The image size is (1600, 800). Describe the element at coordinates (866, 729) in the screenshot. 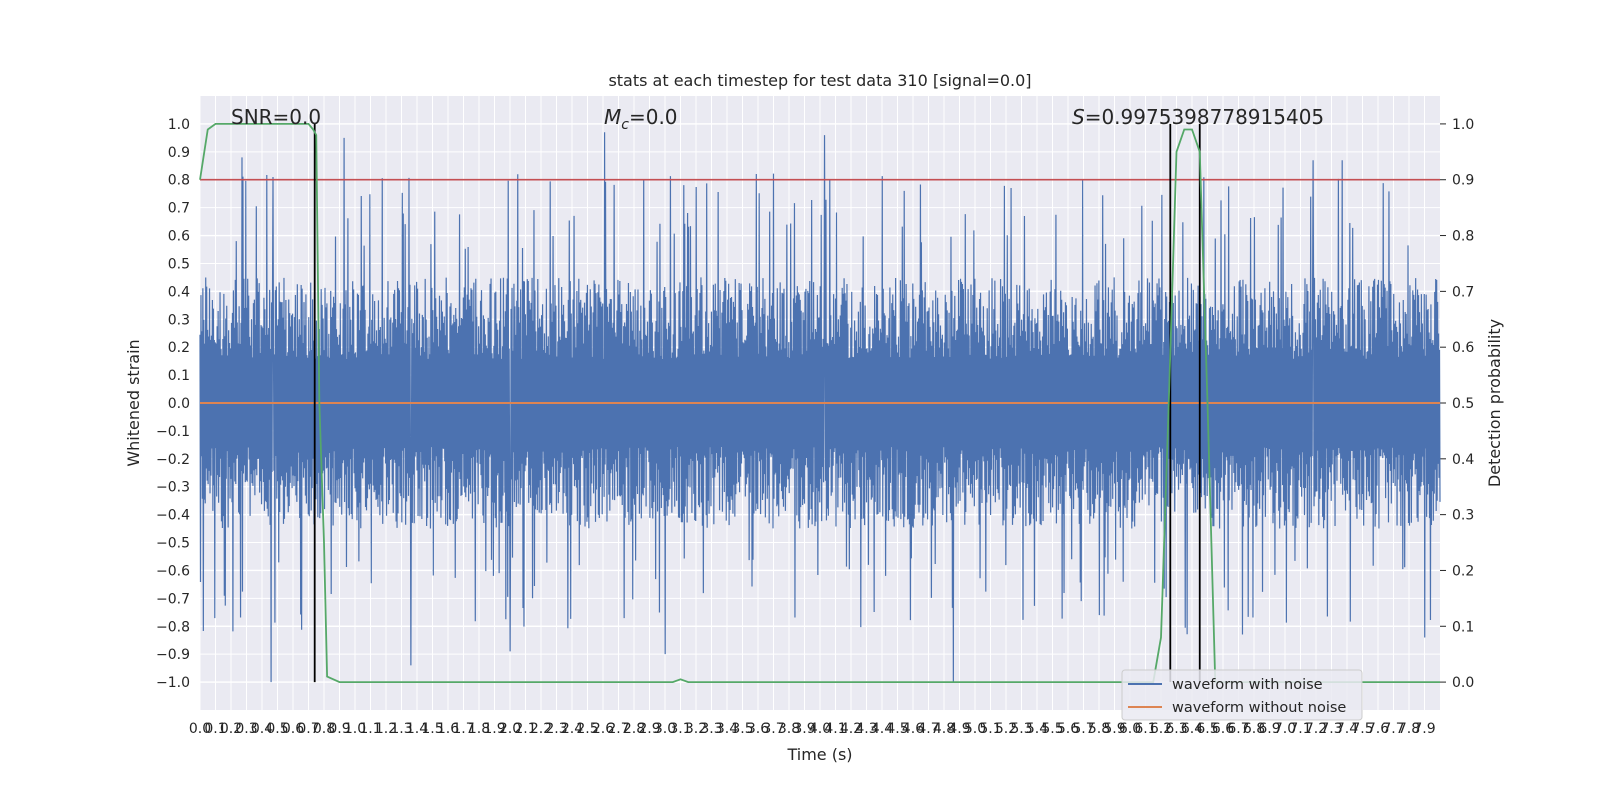

I see `x-tick-label: 4.3` at that location.